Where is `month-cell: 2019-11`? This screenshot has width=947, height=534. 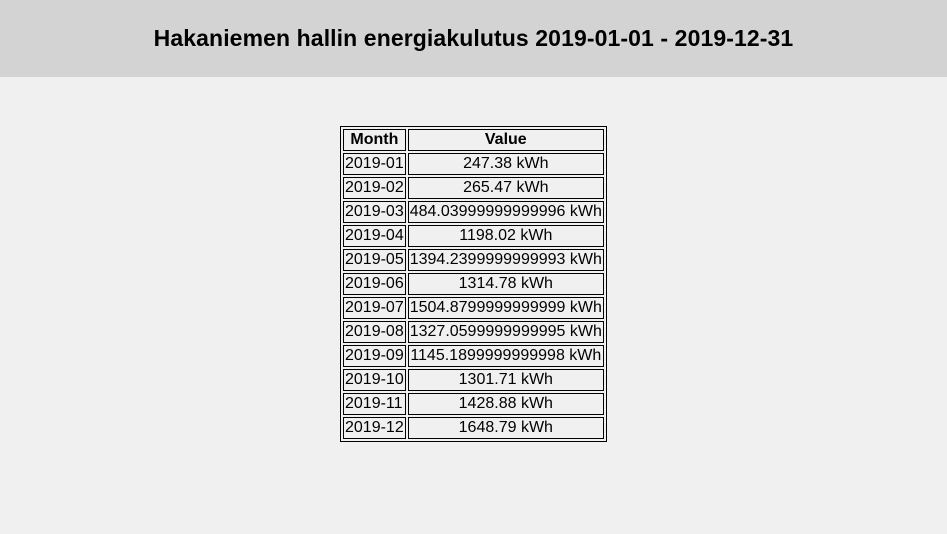
month-cell: 2019-11 is located at coordinates (374, 404).